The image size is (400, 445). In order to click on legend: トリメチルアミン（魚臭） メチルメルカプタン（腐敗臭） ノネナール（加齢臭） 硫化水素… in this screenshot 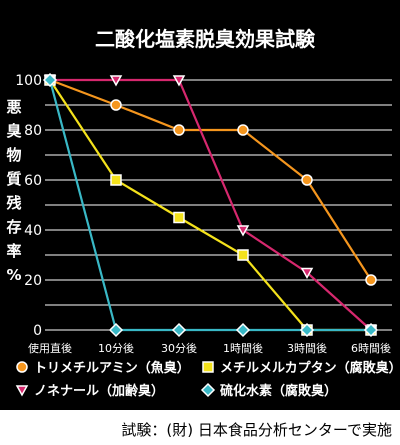, I will do `click(207, 379)`.